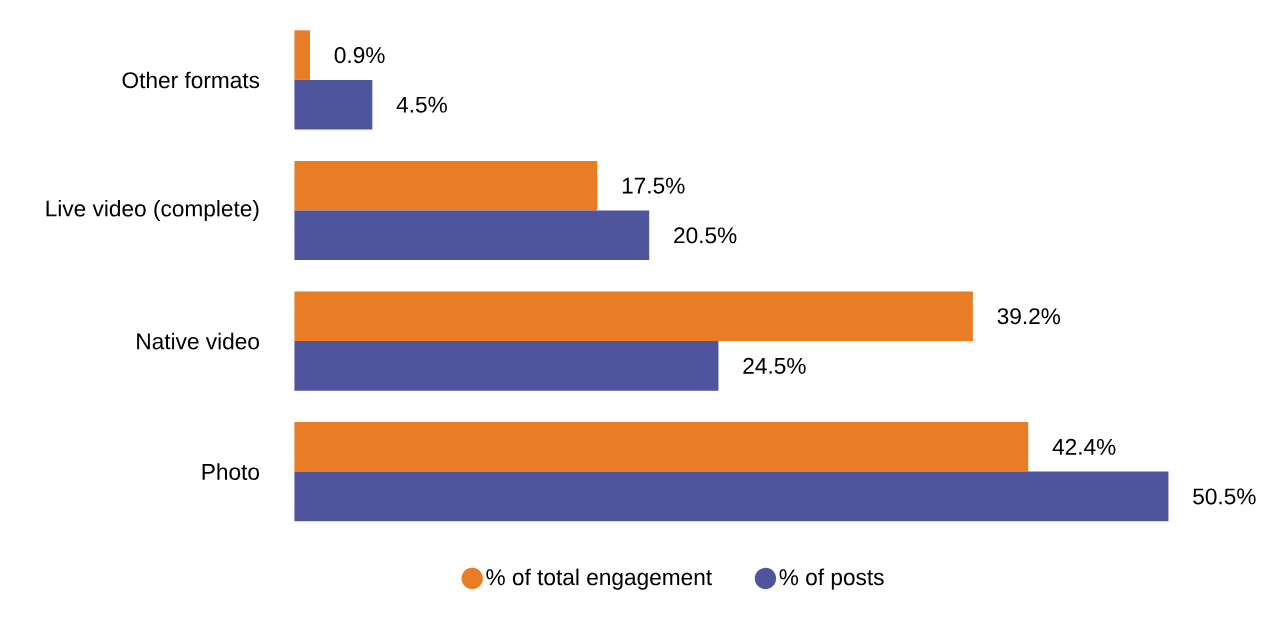 The image size is (1264, 623). I want to click on data-label: 20.5%, so click(705, 235).